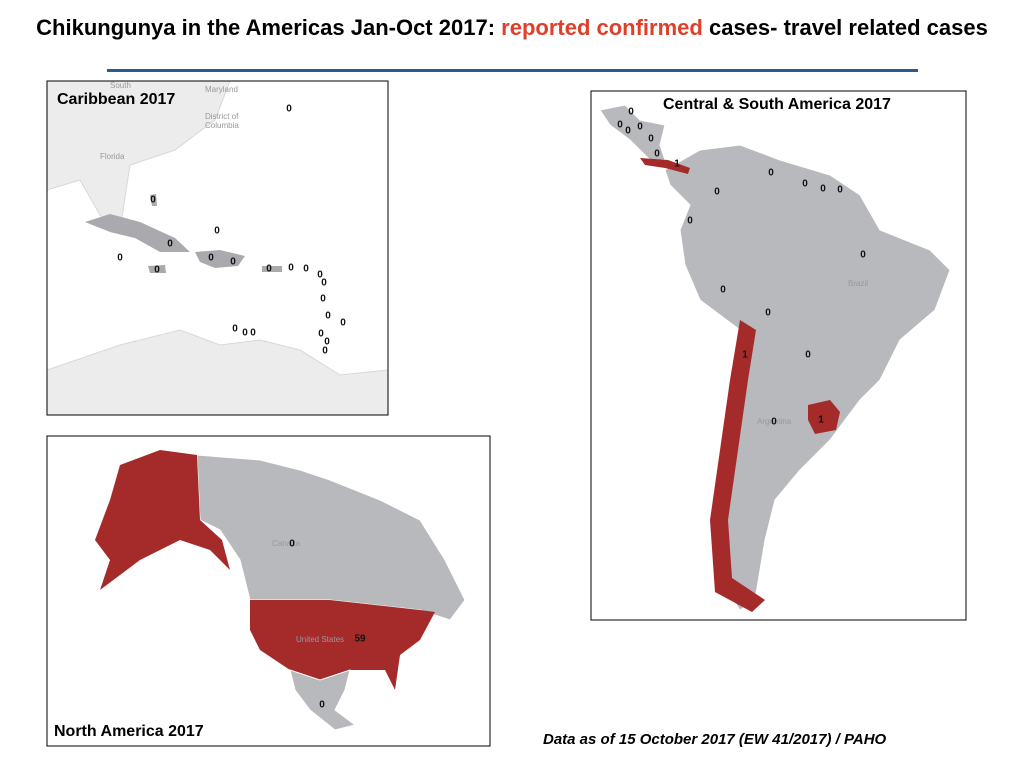 This screenshot has height=768, width=1024. Describe the element at coordinates (222, 116) in the screenshot. I see `place-label: District of` at that location.